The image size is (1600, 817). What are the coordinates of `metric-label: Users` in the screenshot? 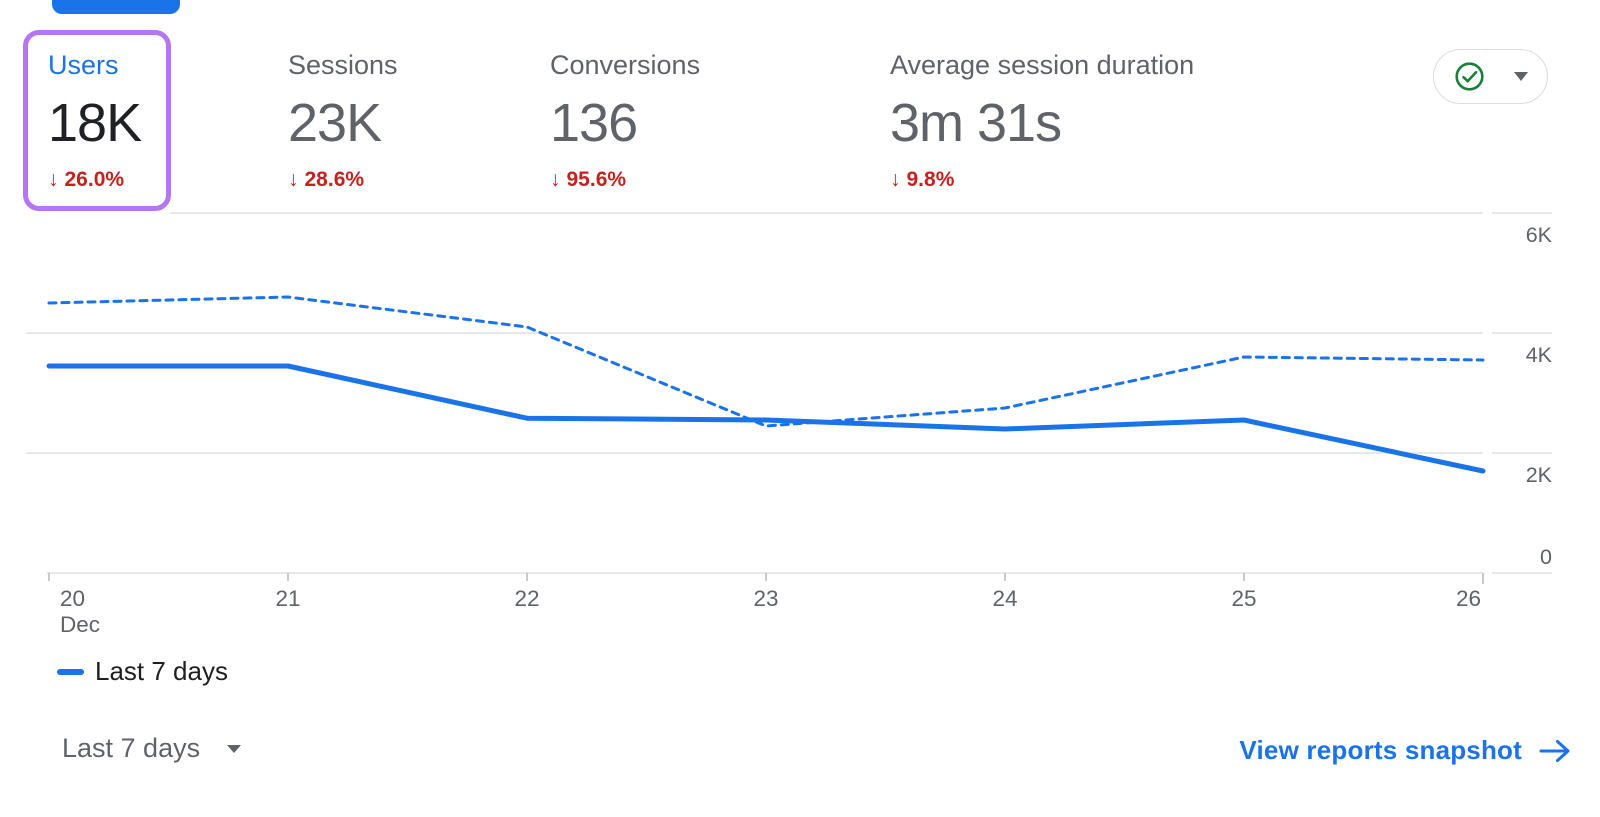 It's located at (83, 65).